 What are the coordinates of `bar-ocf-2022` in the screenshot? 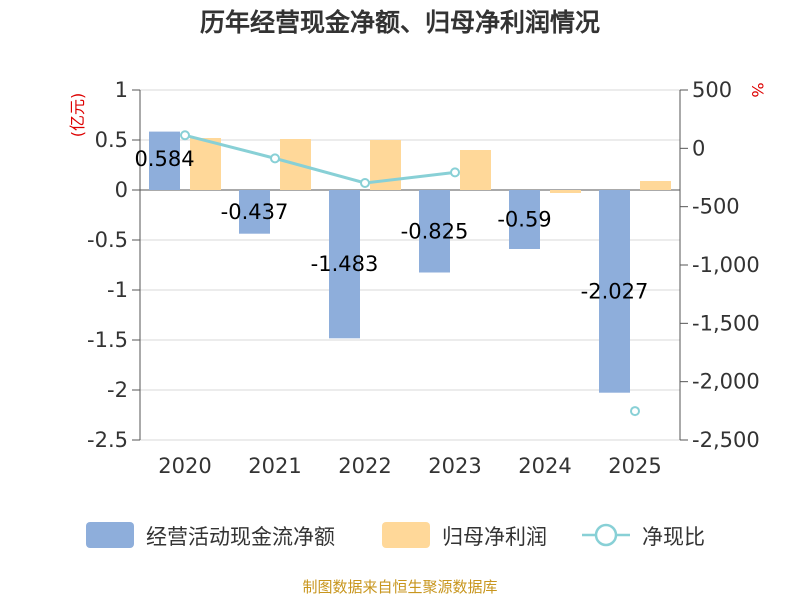 It's located at (344, 264).